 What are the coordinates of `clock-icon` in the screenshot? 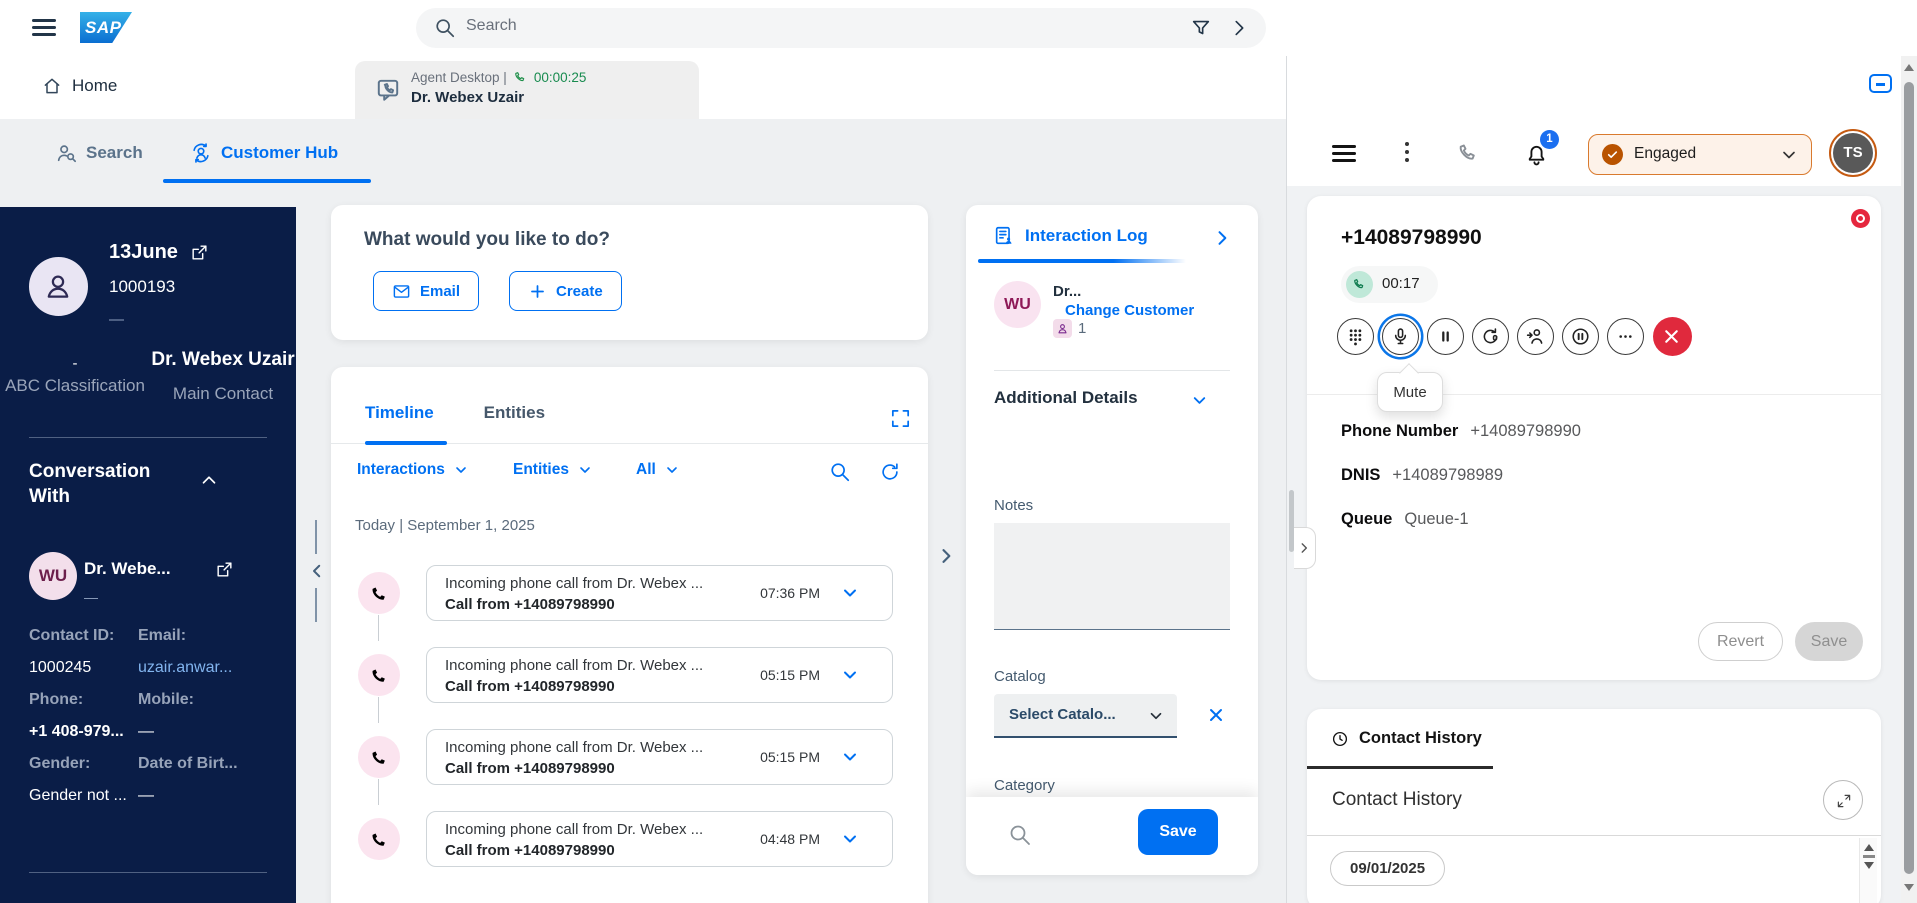 It's located at (1340, 739).